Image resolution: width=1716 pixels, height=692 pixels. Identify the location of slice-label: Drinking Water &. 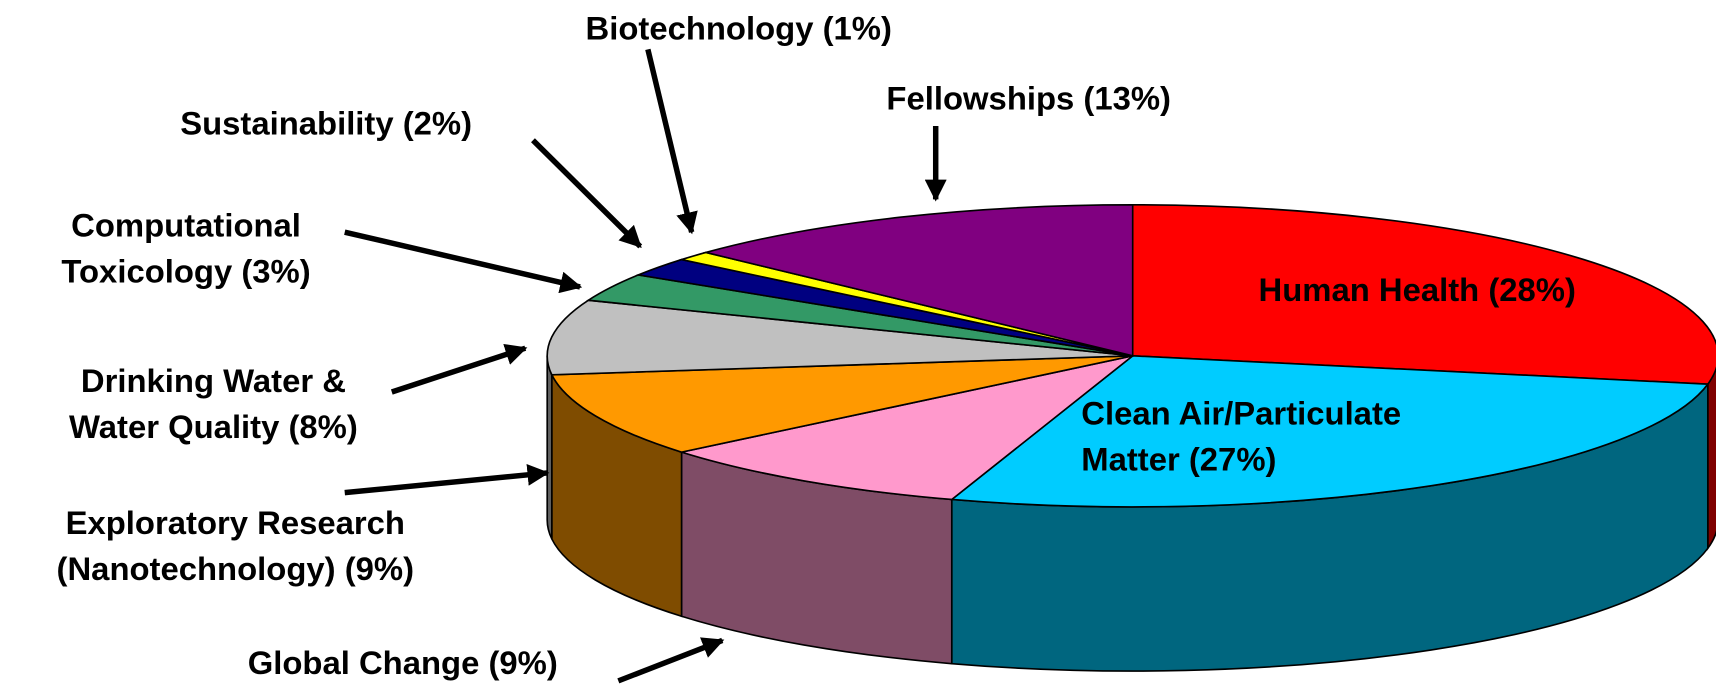
(213, 380).